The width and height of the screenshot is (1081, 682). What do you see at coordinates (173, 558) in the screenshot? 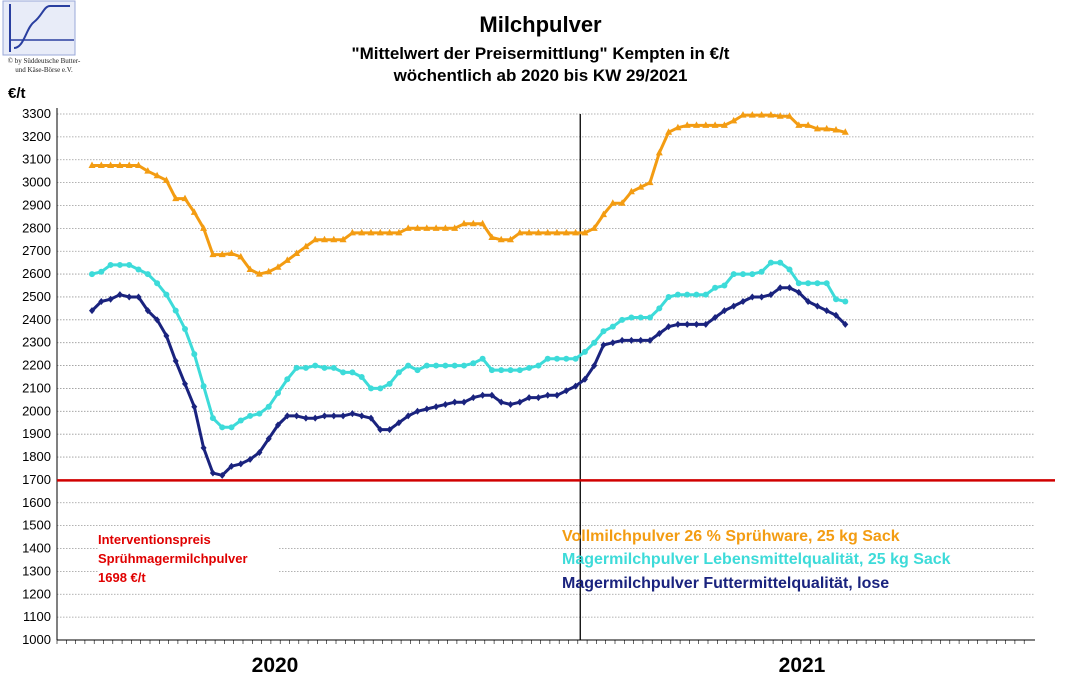
I see `intervention-line-2: Sprühmagermilchpulver` at bounding box center [173, 558].